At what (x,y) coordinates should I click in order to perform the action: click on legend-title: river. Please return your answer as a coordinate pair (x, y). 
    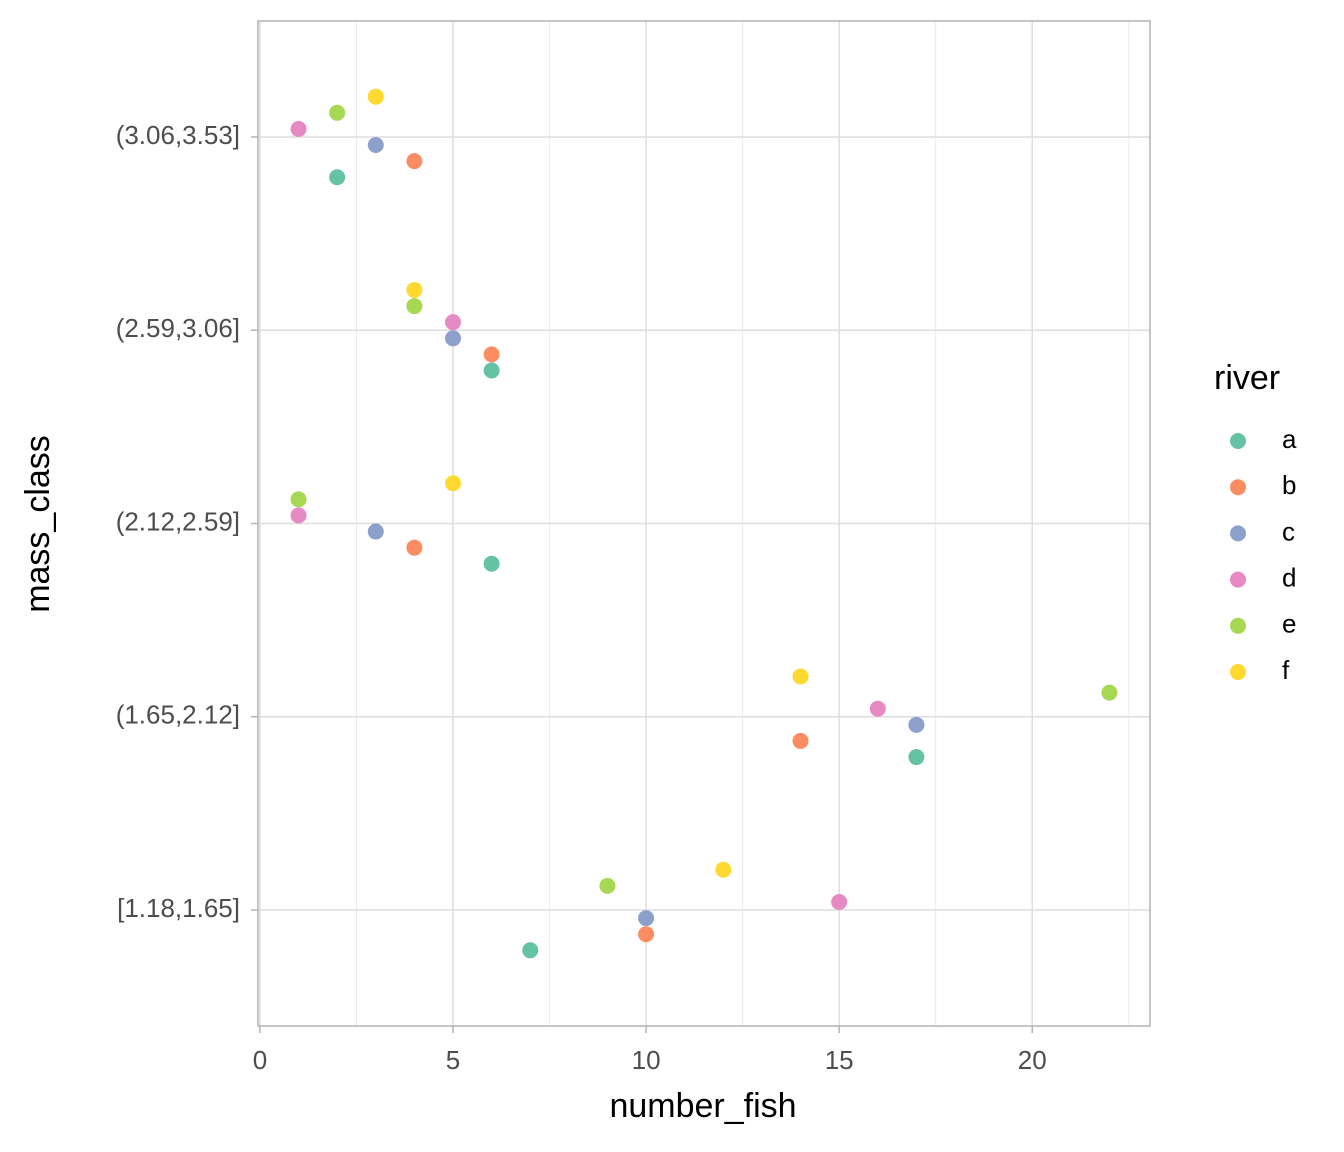
    Looking at the image, I should click on (1247, 378).